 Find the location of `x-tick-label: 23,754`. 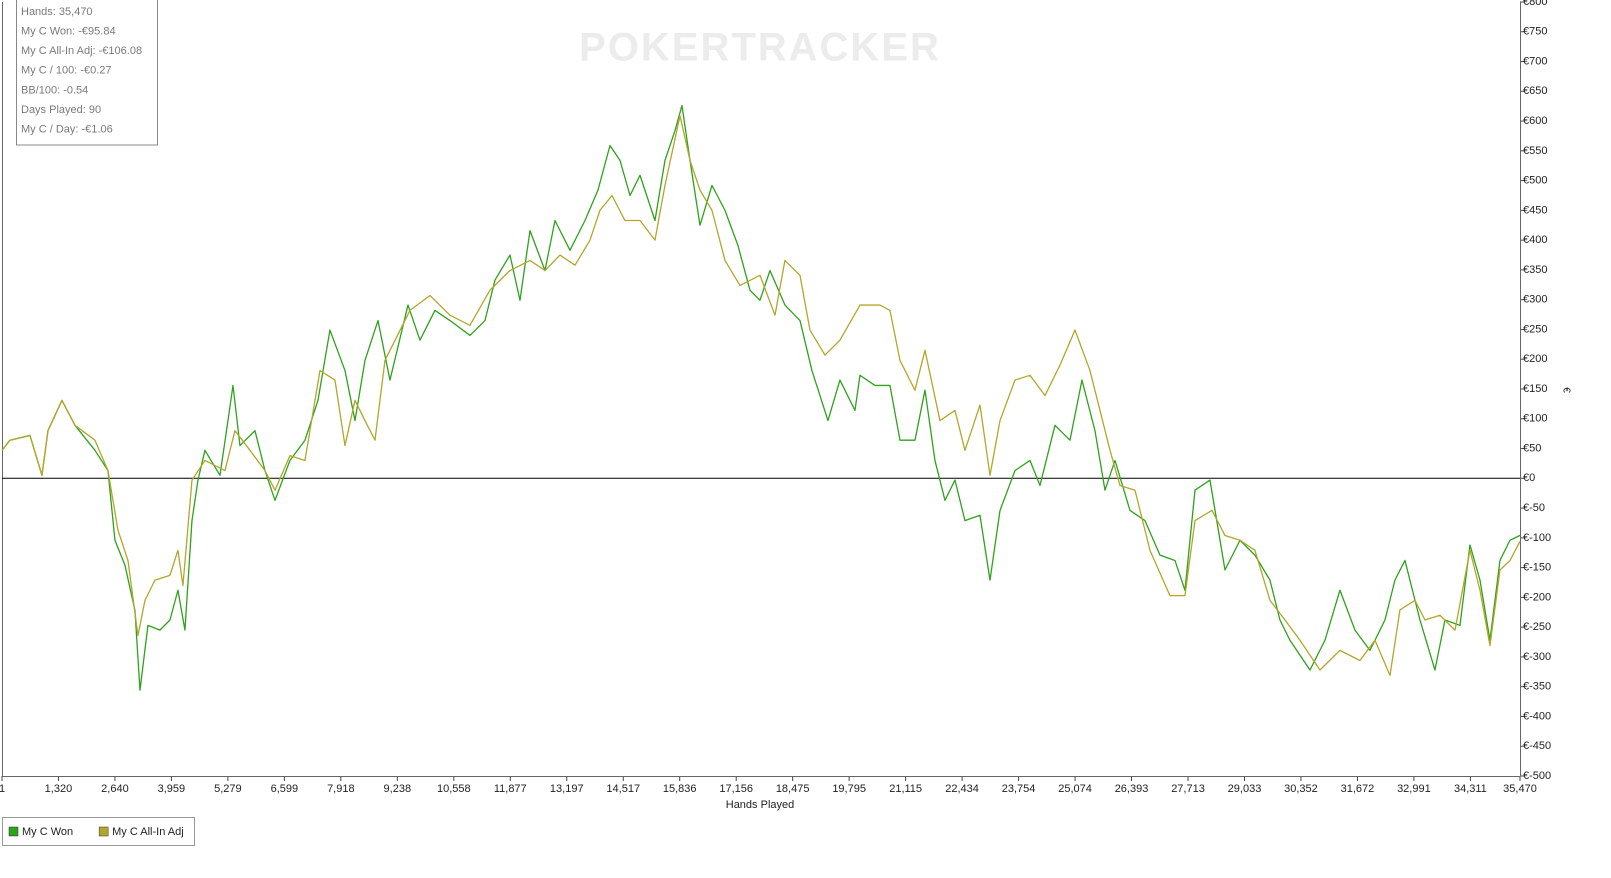

x-tick-label: 23,754 is located at coordinates (1019, 789).